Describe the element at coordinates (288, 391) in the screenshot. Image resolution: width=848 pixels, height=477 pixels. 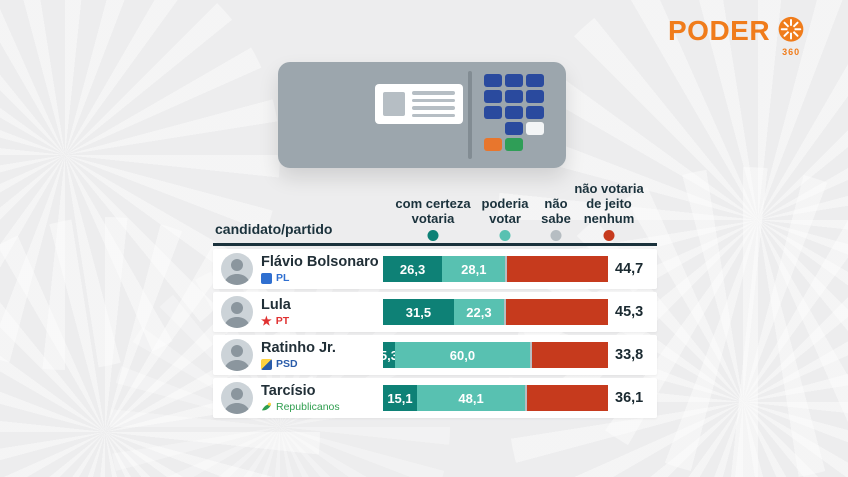
I see `candidate-name: Tarcísio` at that location.